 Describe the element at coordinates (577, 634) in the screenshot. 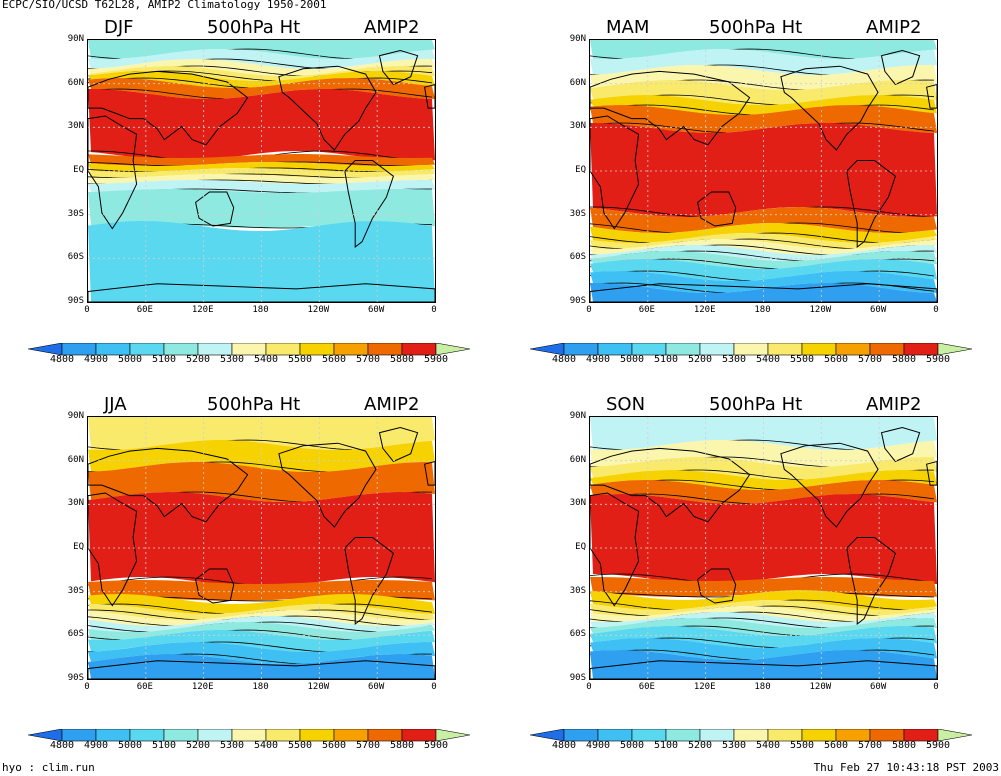

I see `lat-tick-label: 60S` at that location.